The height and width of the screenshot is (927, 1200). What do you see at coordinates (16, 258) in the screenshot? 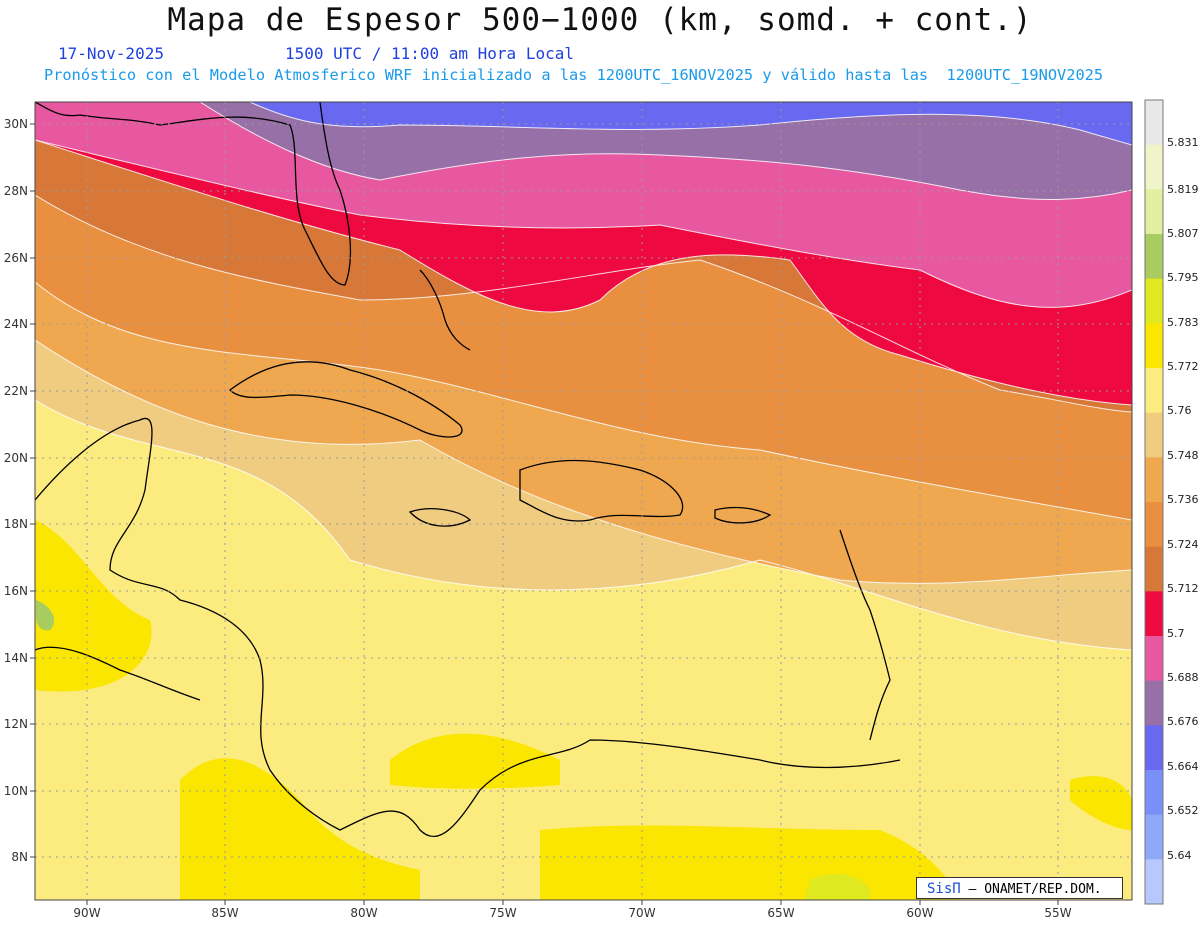
I see `lat-label: 26N` at bounding box center [16, 258].